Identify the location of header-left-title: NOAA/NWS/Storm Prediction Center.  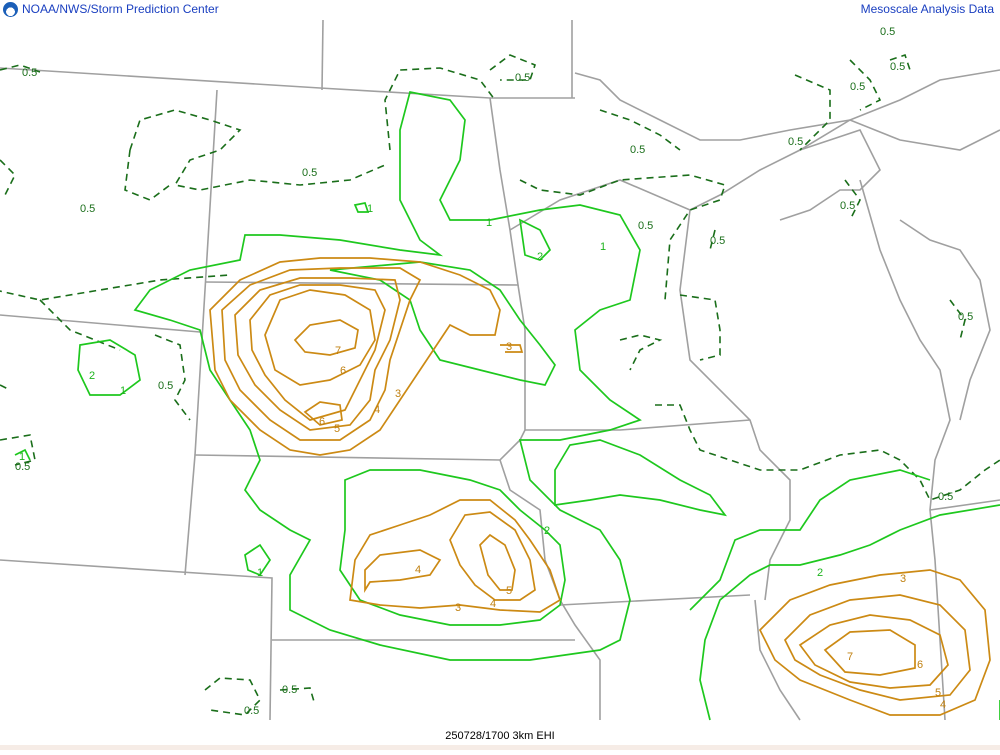
(120, 9).